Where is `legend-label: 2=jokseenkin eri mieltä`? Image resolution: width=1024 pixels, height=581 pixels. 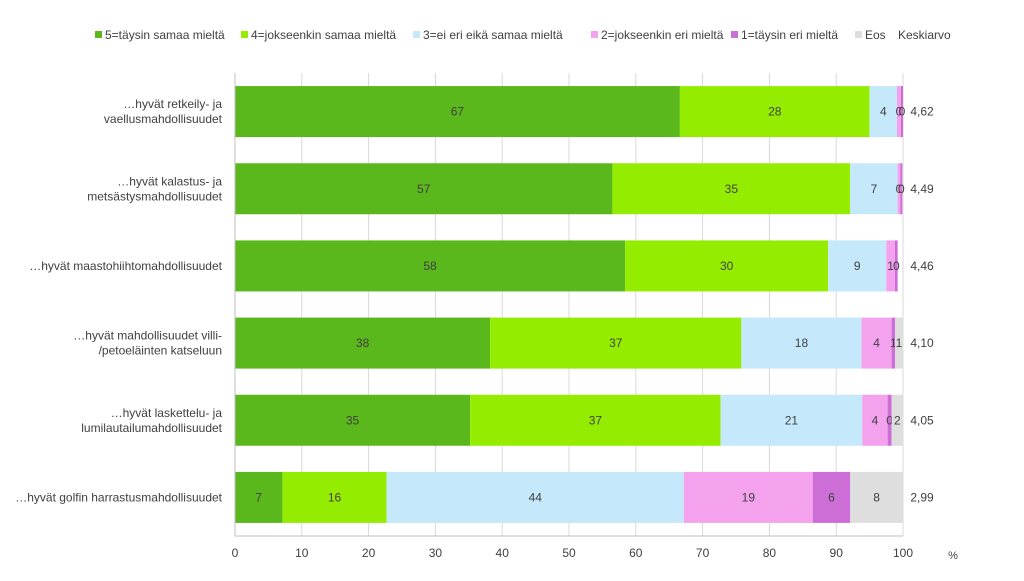
legend-label: 2=jokseenkin eri mieltä is located at coordinates (662, 35).